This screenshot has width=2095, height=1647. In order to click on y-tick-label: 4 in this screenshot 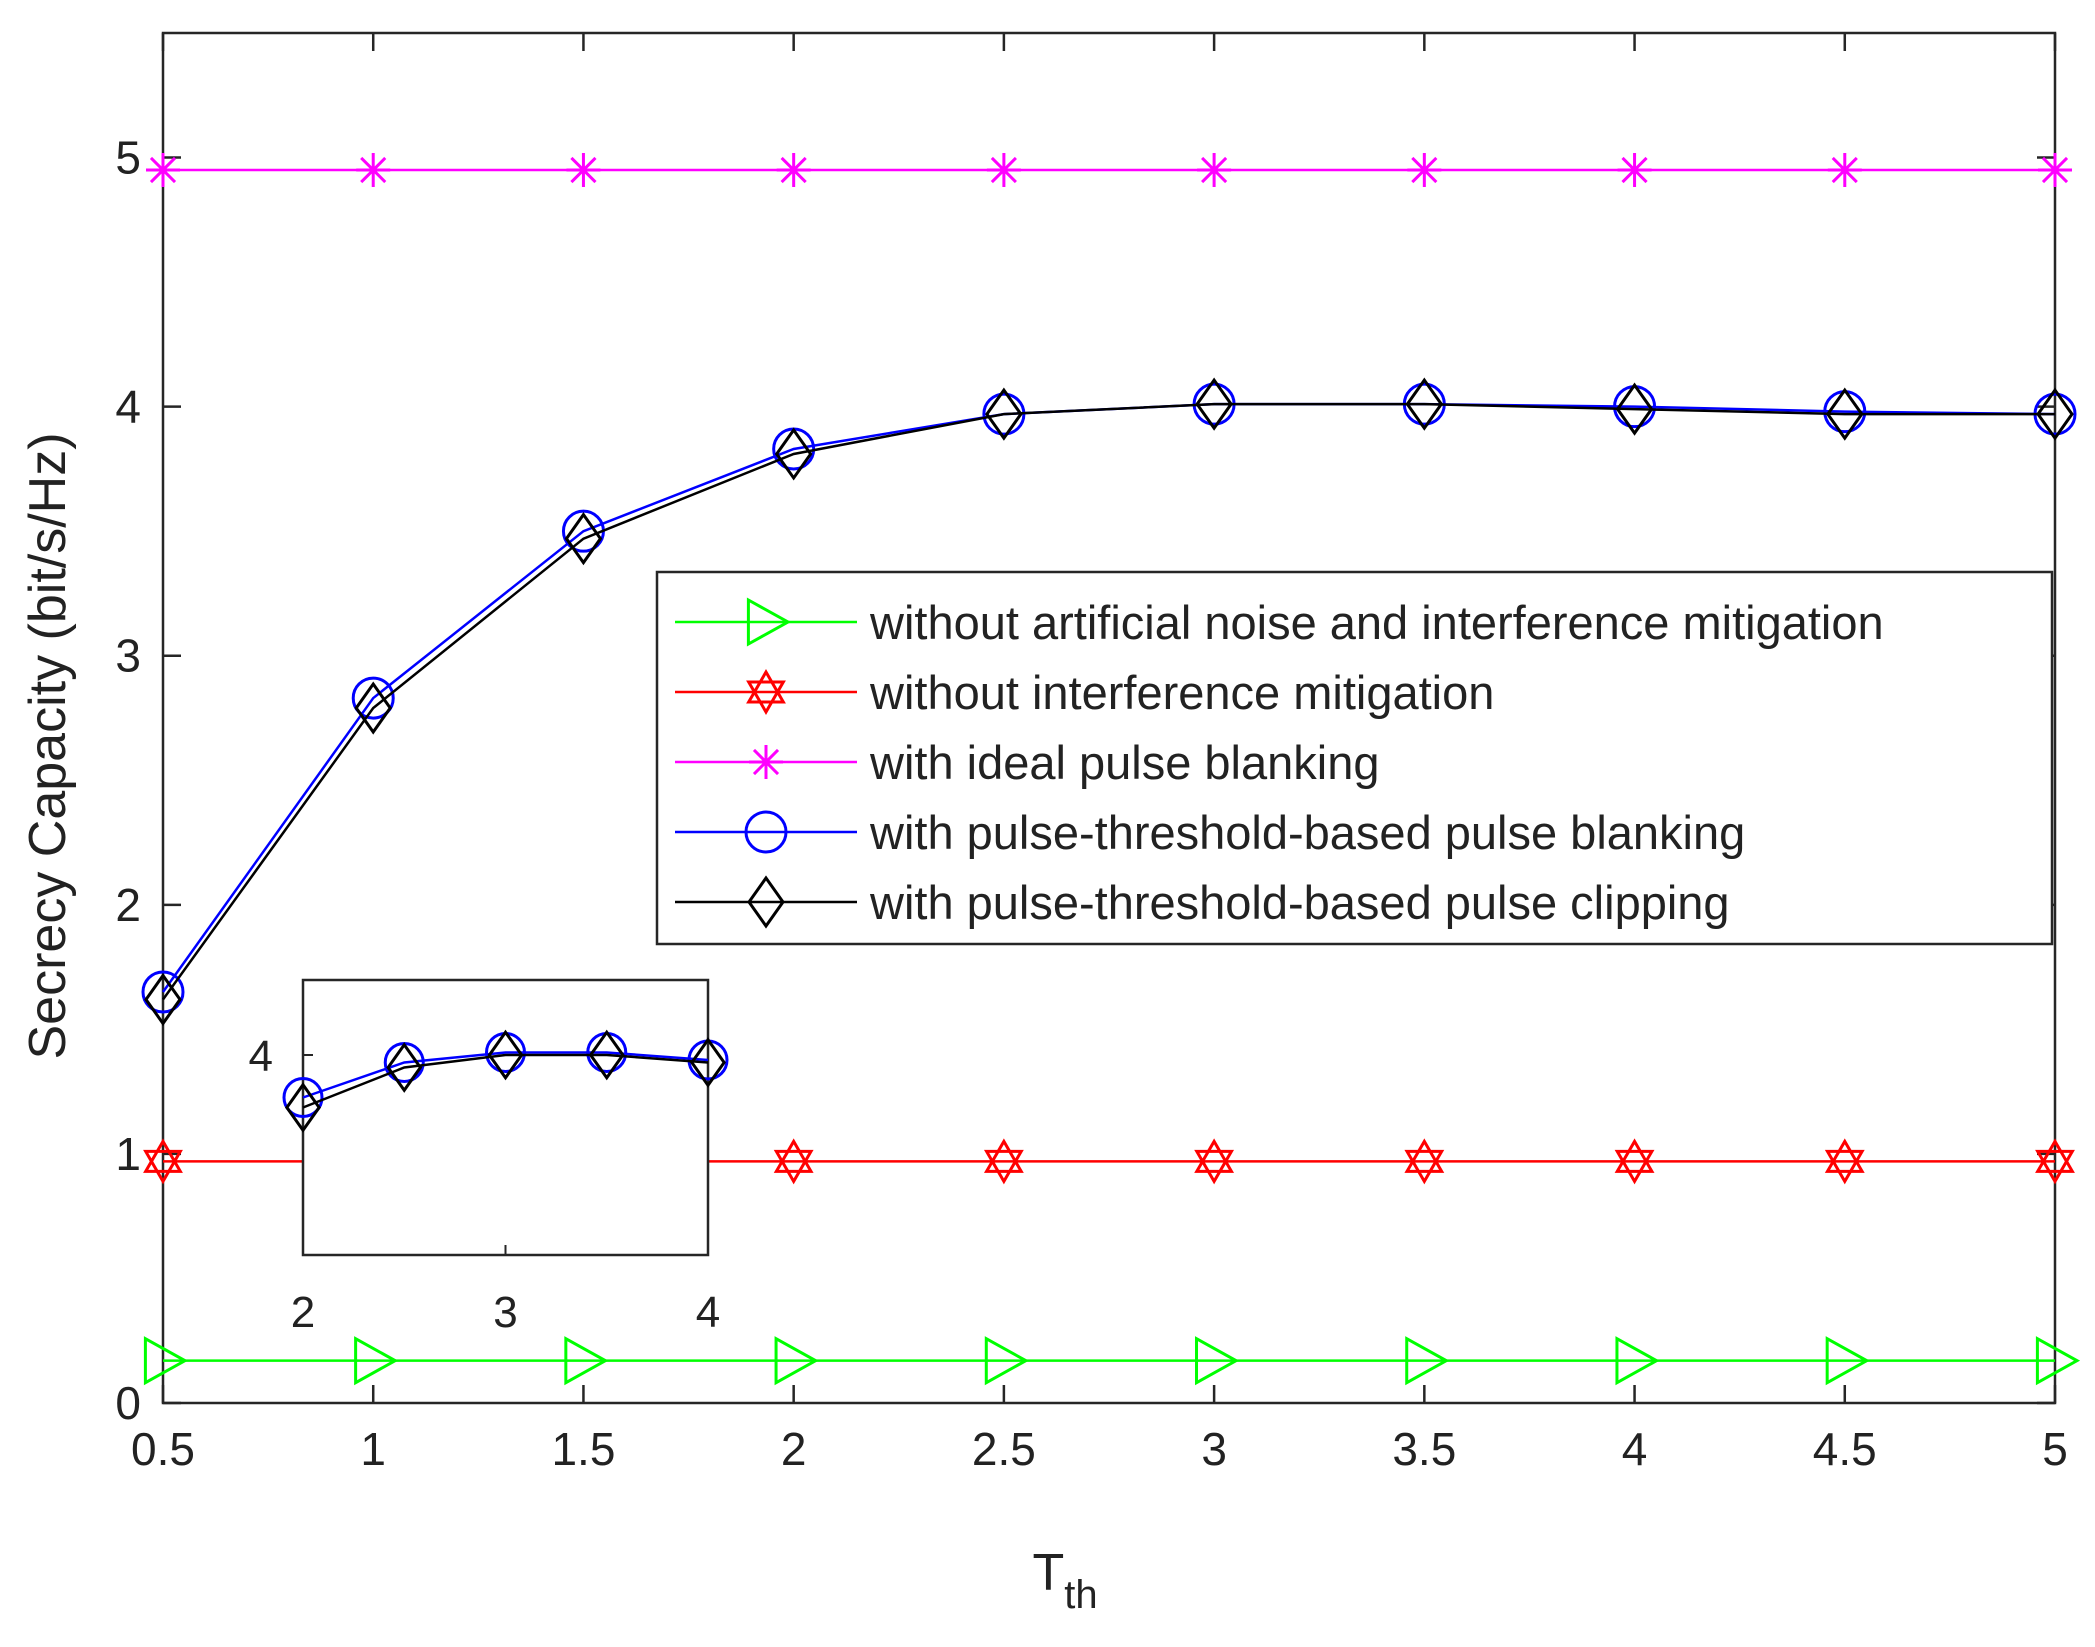, I will do `click(128, 407)`.